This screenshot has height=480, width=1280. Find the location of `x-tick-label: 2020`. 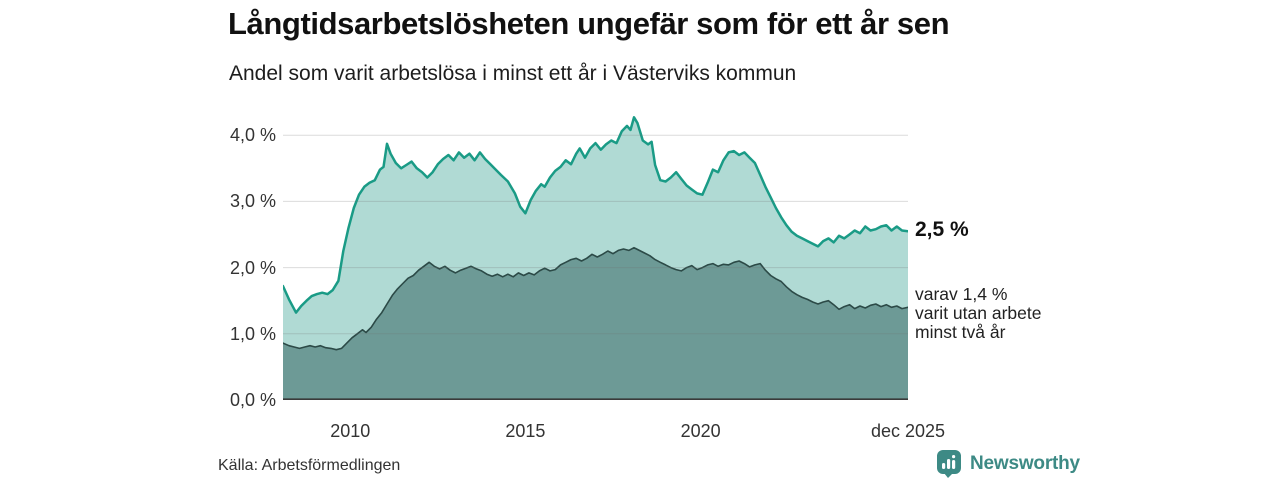

x-tick-label: 2020 is located at coordinates (700, 431).